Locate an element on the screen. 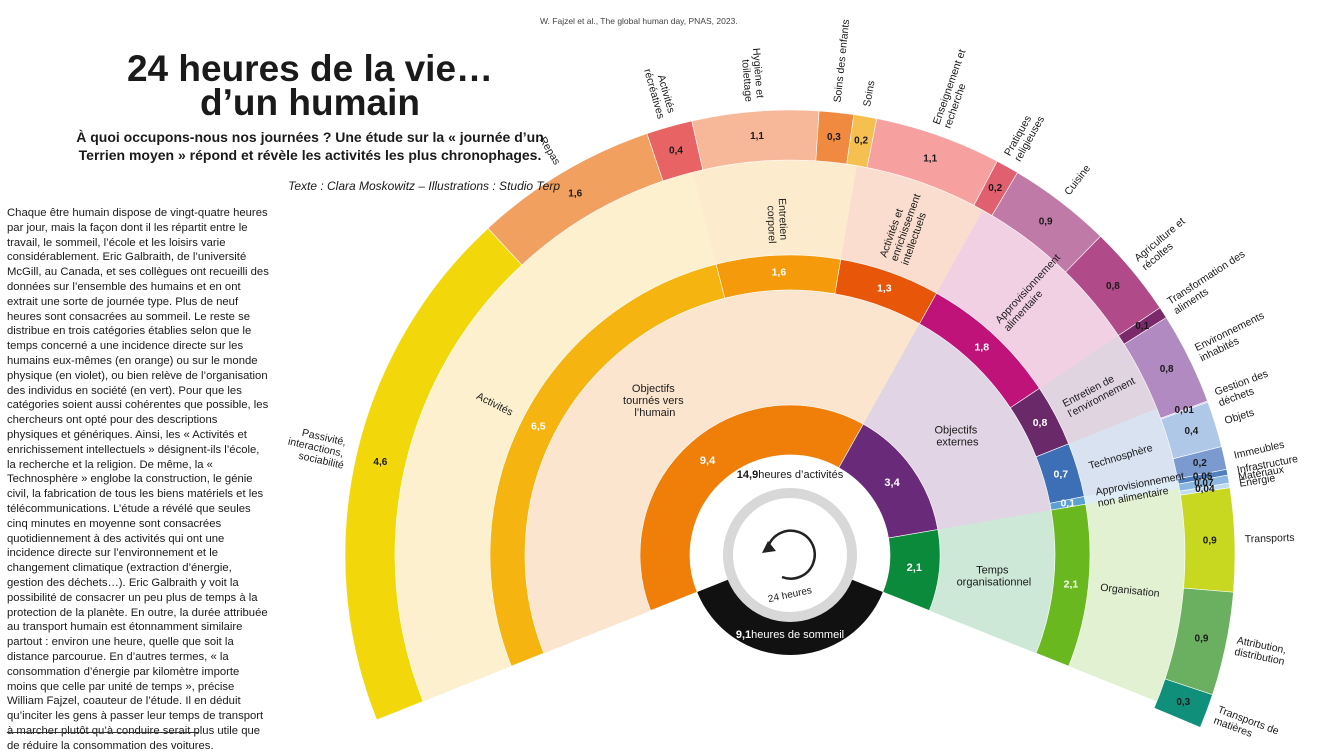 This screenshot has width=1343, height=753. category-label: Objets is located at coordinates (1239, 416).